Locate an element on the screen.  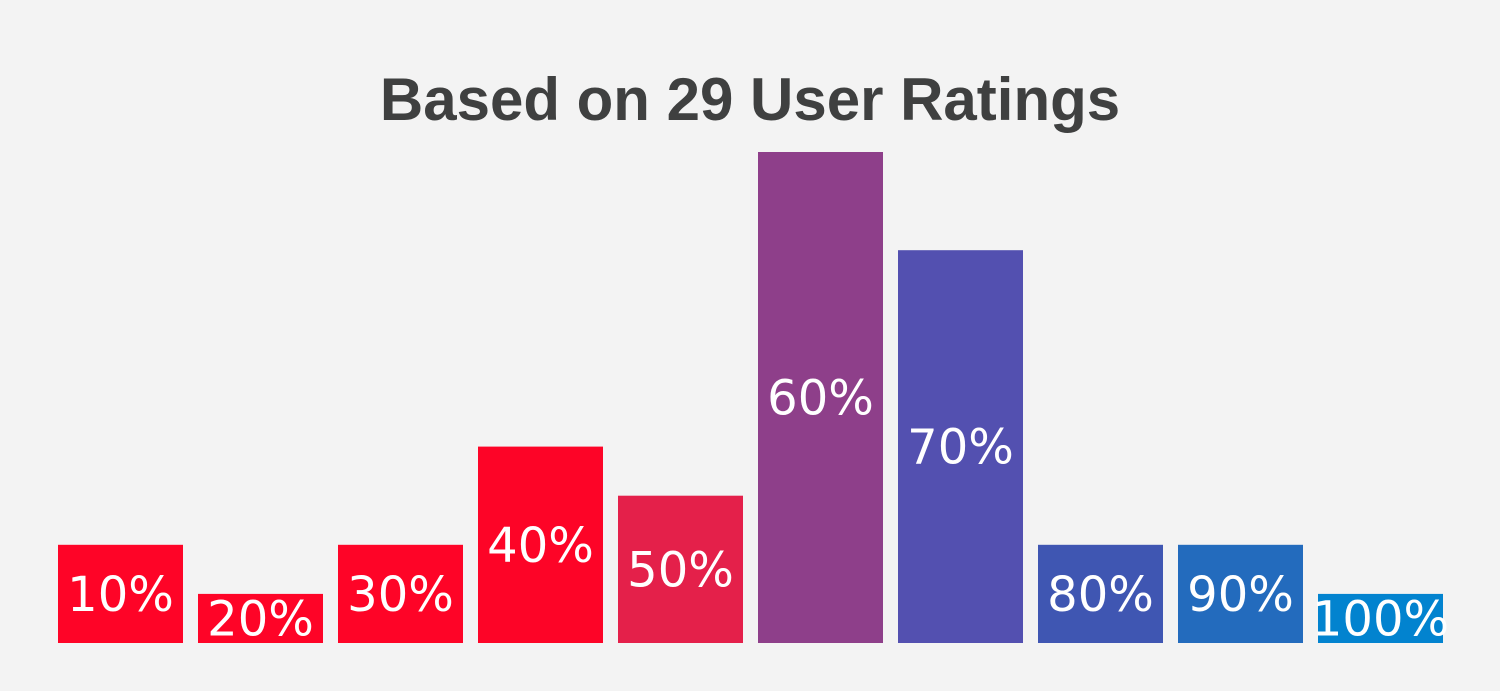
bar-label-10: 100% is located at coordinates (1380, 619).